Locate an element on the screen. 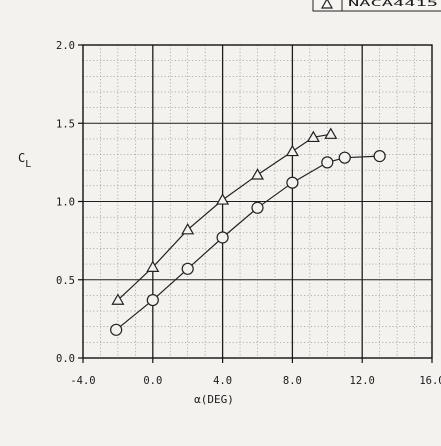 The height and width of the screenshot is (446, 441). y-tick-label: 2.0 is located at coordinates (65, 46).